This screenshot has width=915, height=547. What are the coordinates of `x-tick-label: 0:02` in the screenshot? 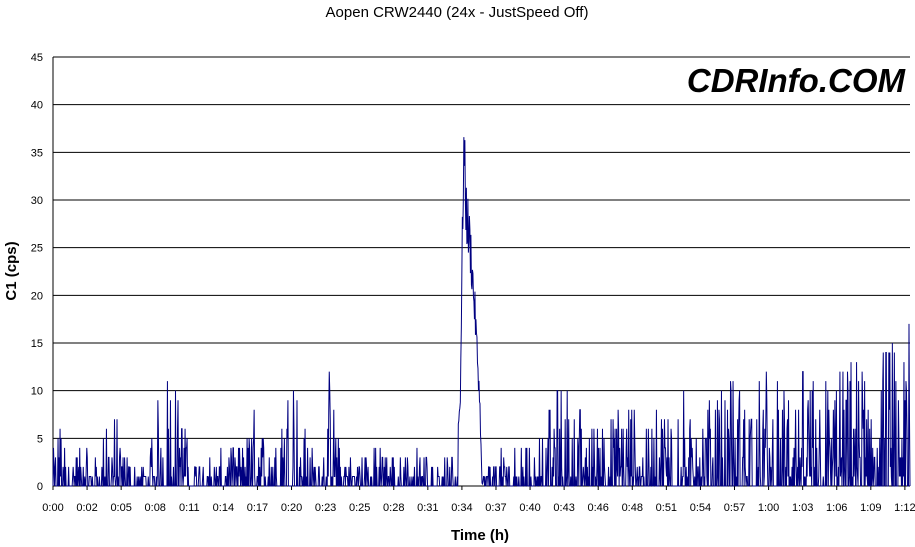 It's located at (86, 508).